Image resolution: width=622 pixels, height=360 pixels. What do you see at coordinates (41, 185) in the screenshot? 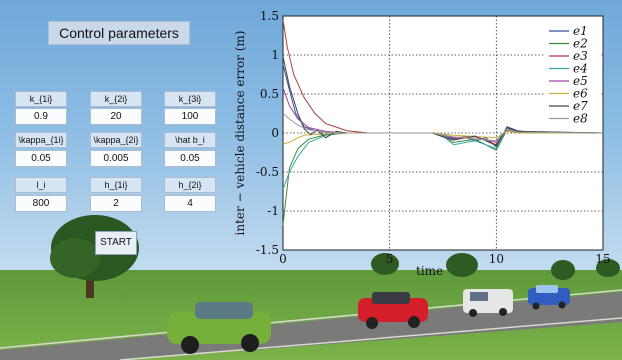
I see `param-label-l: l_i` at bounding box center [41, 185].